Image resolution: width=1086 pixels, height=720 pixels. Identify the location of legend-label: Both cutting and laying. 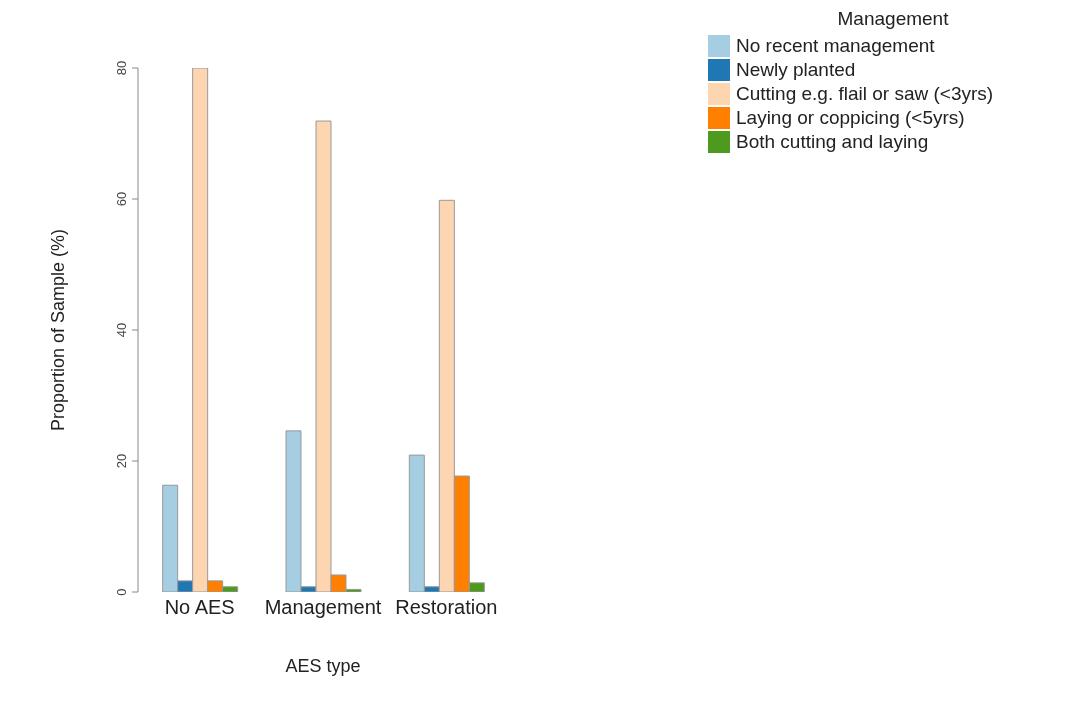
(832, 142).